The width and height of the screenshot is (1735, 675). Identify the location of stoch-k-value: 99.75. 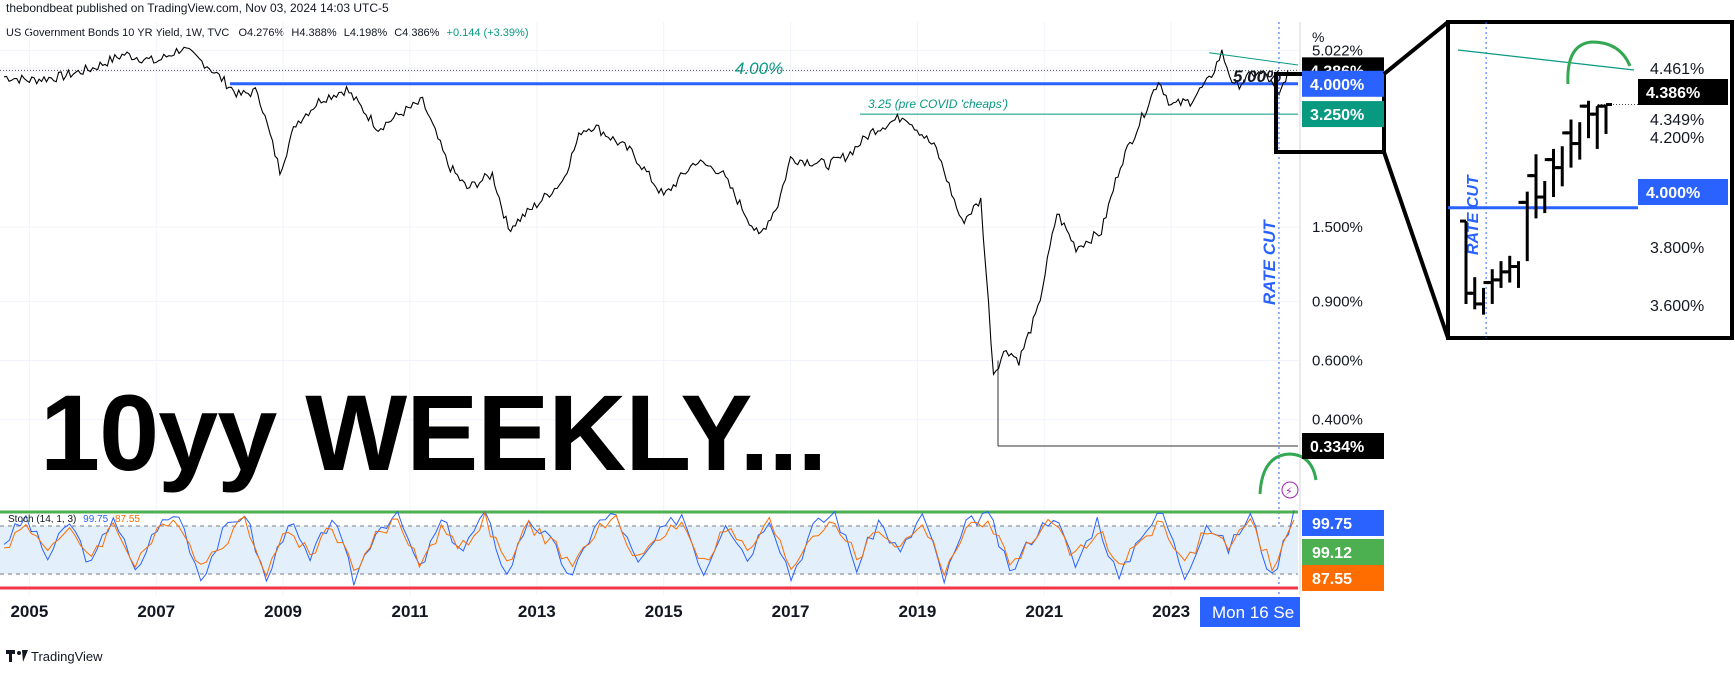
(95, 519).